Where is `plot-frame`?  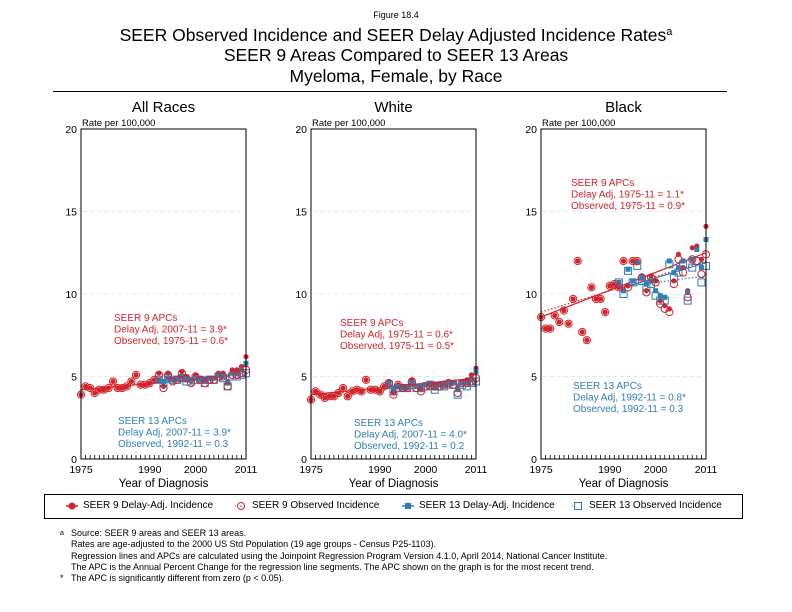
plot-frame is located at coordinates (623, 294).